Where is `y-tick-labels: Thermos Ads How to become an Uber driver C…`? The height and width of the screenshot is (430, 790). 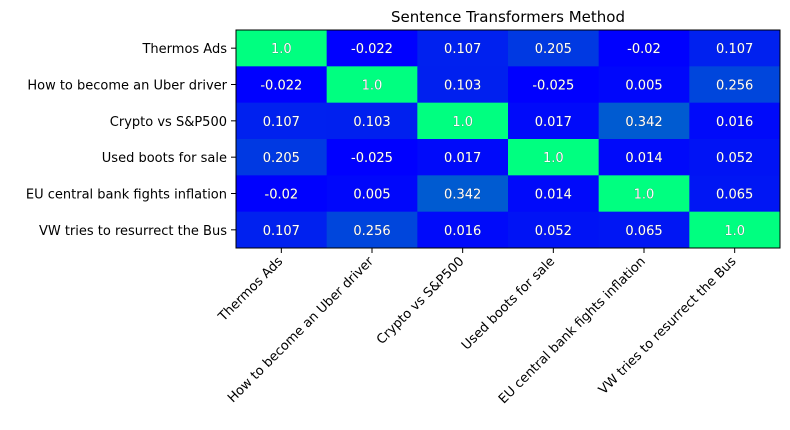 y-tick-labels: Thermos Ads How to become an Uber driver C… is located at coordinates (131, 140).